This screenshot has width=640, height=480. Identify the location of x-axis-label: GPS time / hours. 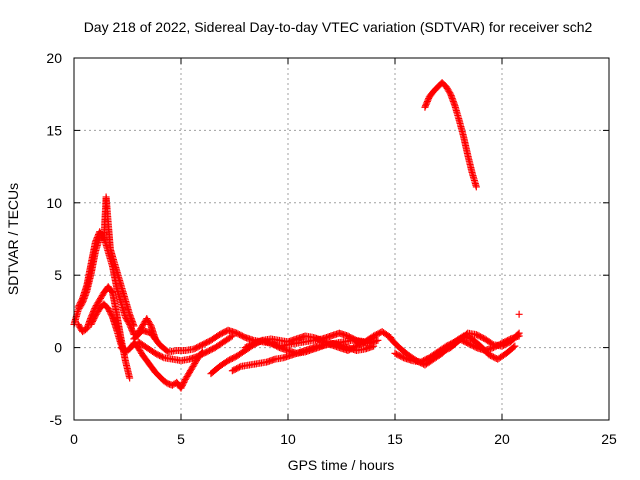
(341, 465).